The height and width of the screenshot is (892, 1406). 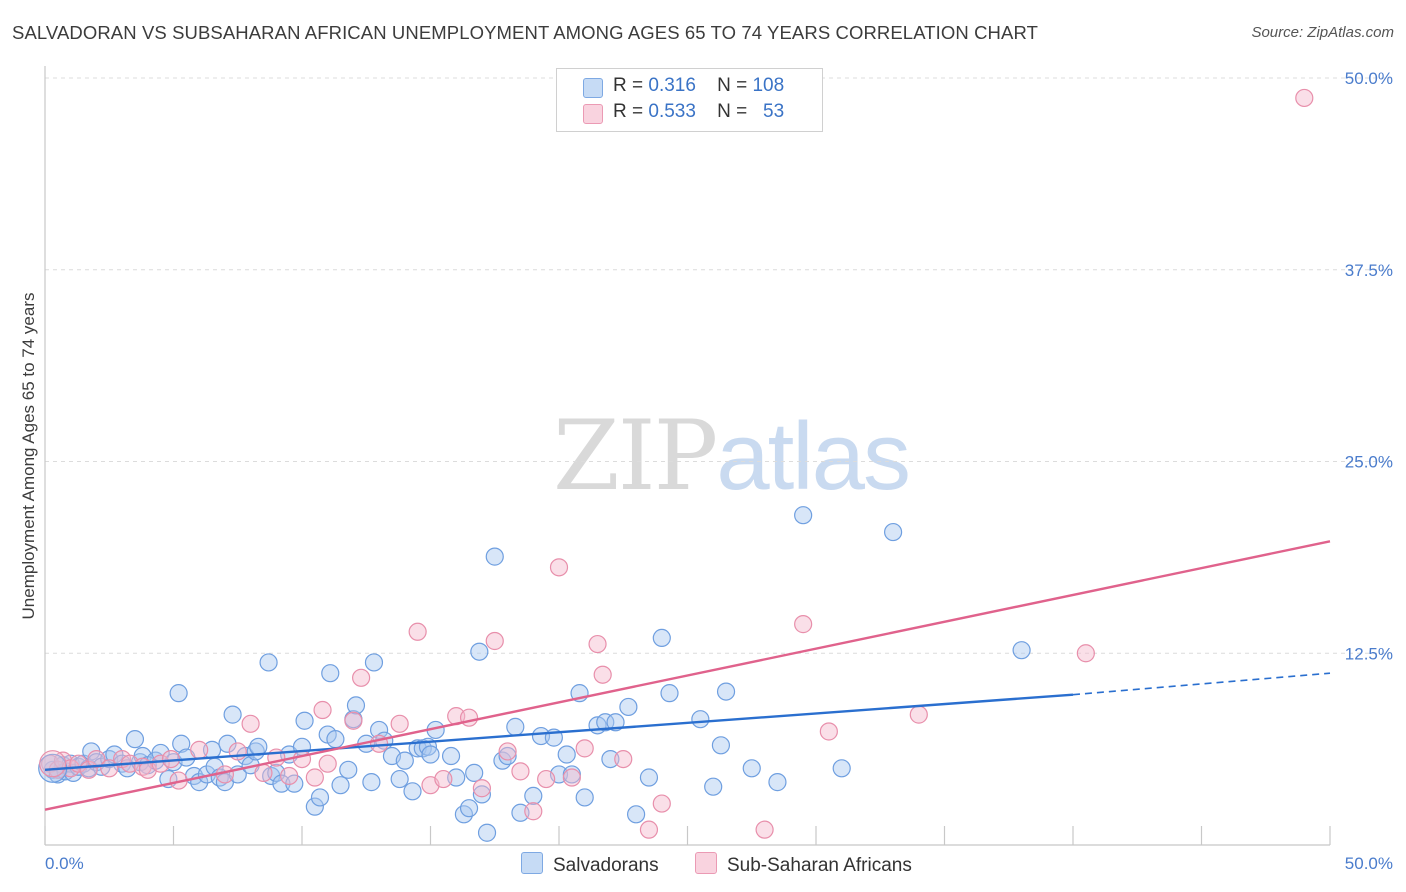 I want to click on salvadoran-trendline, so click(x=559, y=732).